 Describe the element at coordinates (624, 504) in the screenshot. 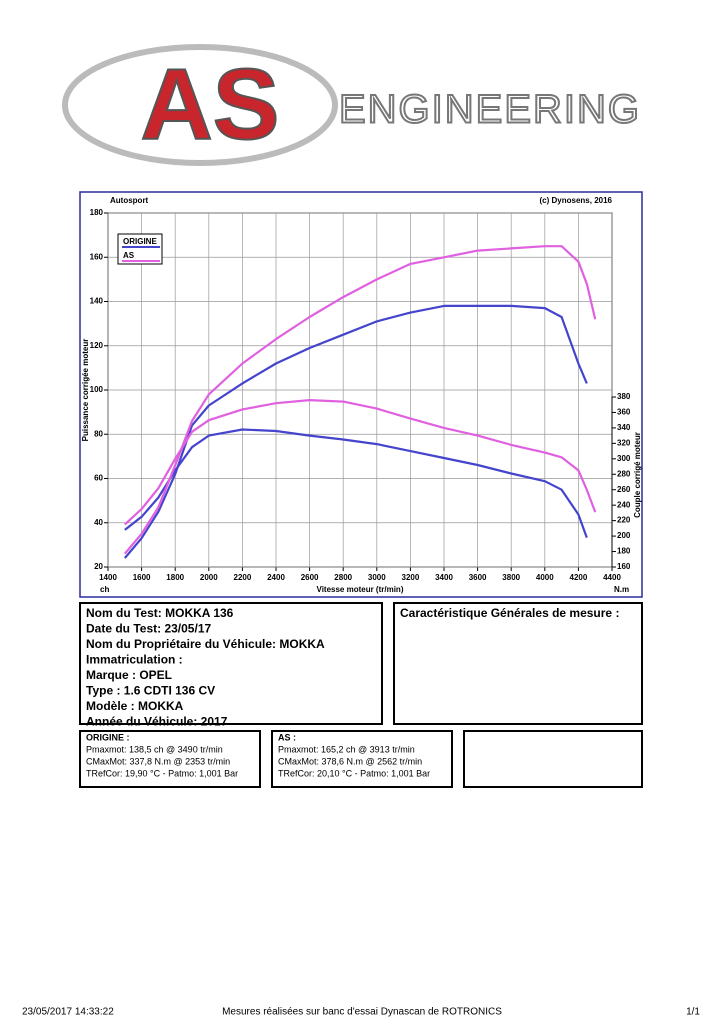

I see `y2-tick-label: 240` at that location.